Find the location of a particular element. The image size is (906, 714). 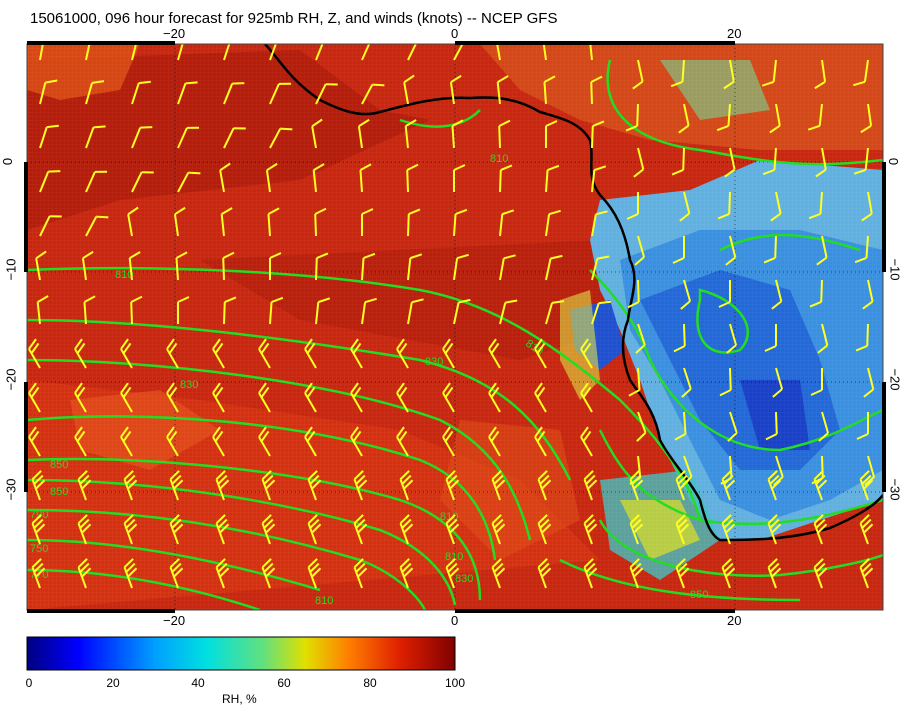

lon-tick-top: −20 is located at coordinates (174, 33).